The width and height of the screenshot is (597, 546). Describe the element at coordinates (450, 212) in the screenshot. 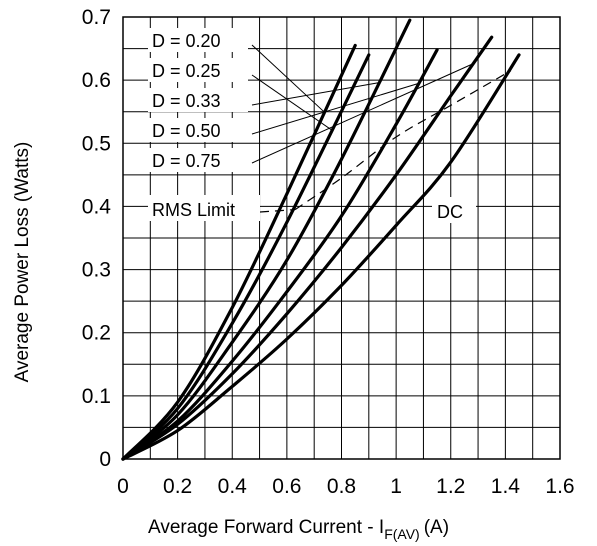

I see `dc-label: DC` at that location.